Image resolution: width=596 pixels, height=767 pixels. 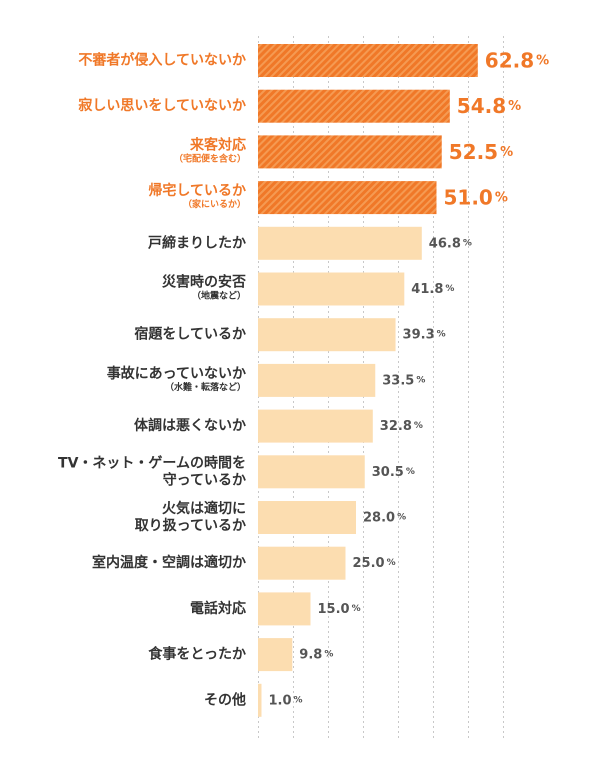 I want to click on category-label-4: 戸締まりしたか, so click(x=197, y=242).